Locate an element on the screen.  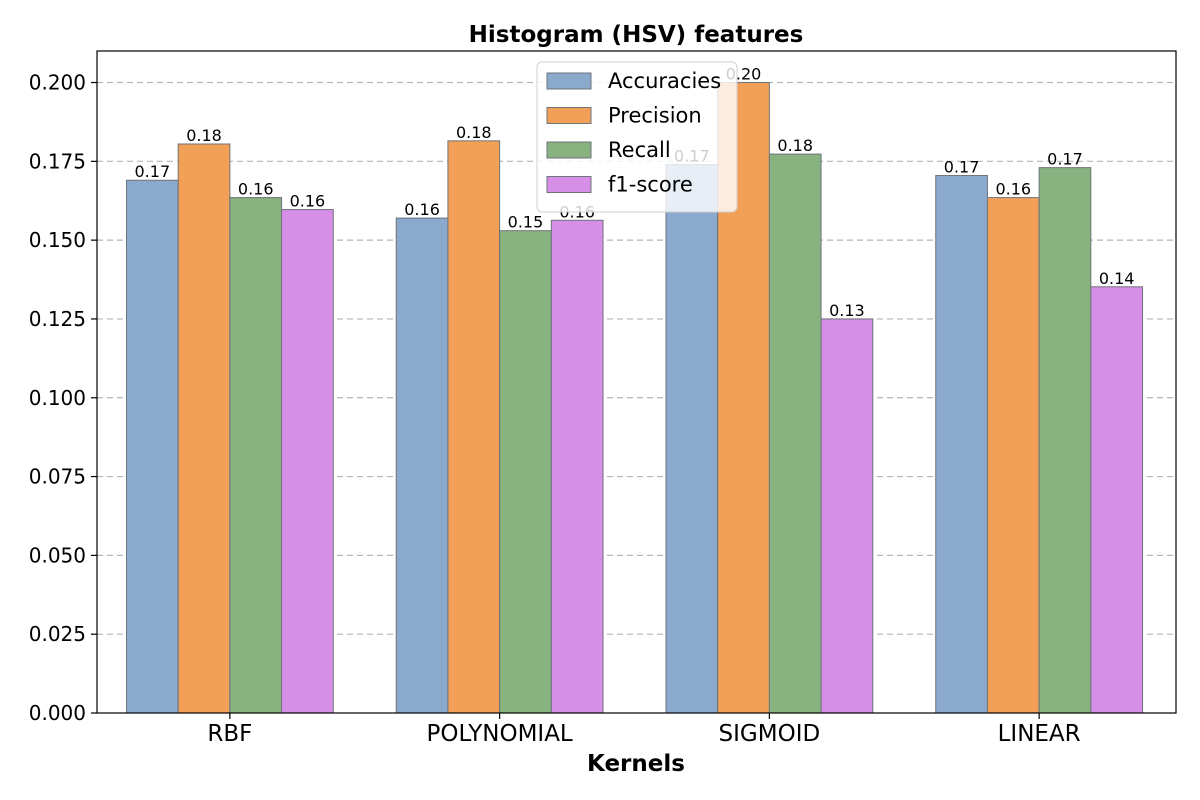
y-tick-label: 0.050 is located at coordinates (57, 555).